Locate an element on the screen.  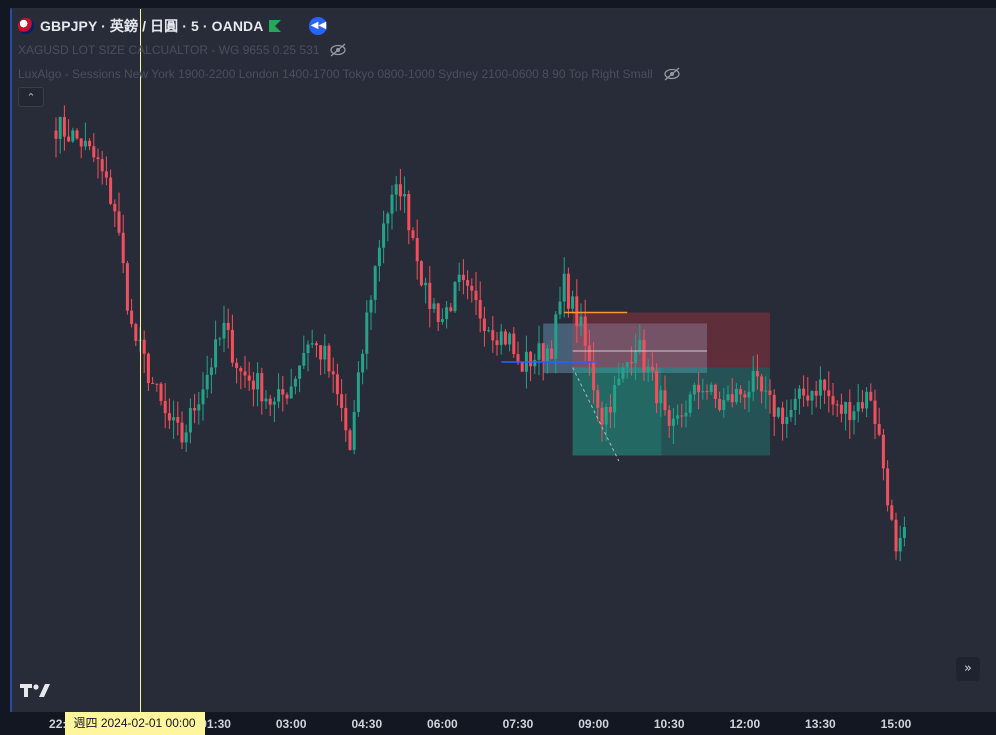
symbol-title: GBPJPY · 英鎊 / 日圓 · 5 · OANDA is located at coordinates (152, 26).